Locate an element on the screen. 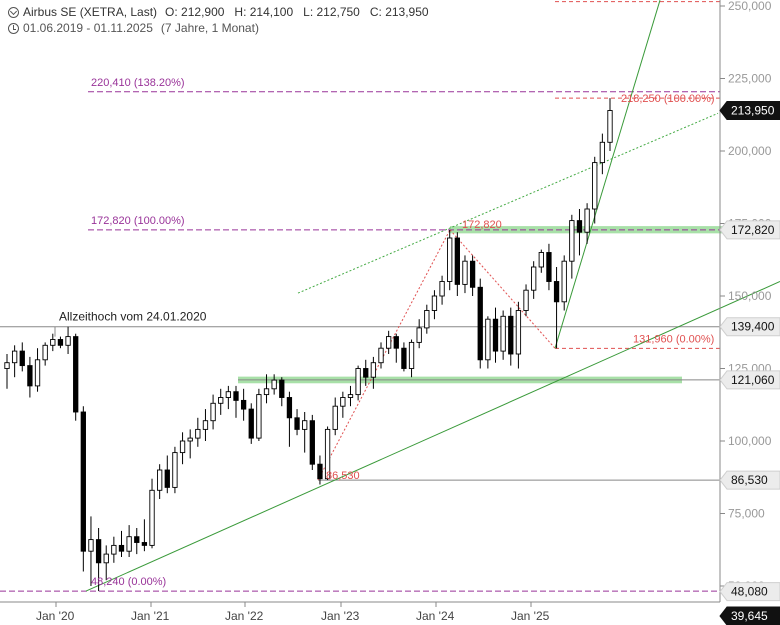 The image size is (780, 625). date-range: 01.06.2019 - 01.11.2025 is located at coordinates (88, 28).